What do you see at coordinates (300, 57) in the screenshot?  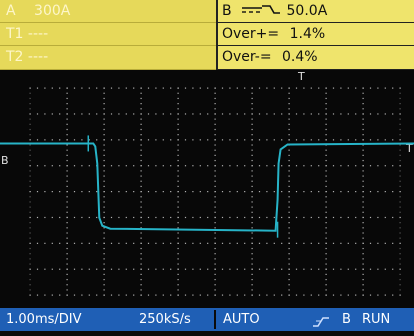 I see `overshoot-negative-value: 0.4%` at bounding box center [300, 57].